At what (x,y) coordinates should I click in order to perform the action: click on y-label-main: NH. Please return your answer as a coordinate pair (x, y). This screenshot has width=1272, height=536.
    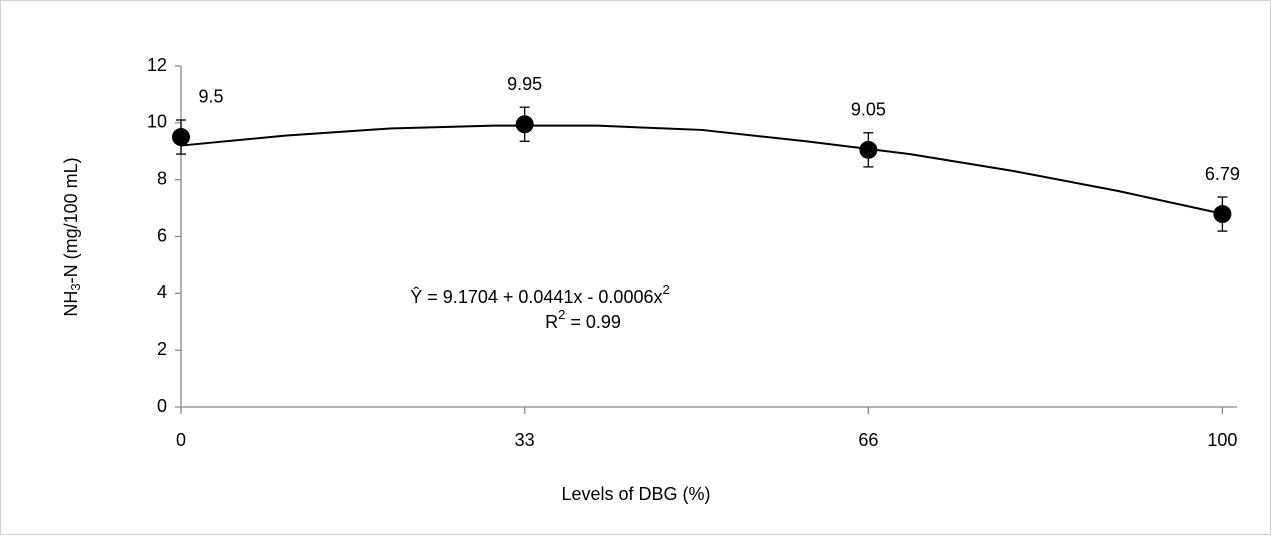
    Looking at the image, I should click on (71, 304).